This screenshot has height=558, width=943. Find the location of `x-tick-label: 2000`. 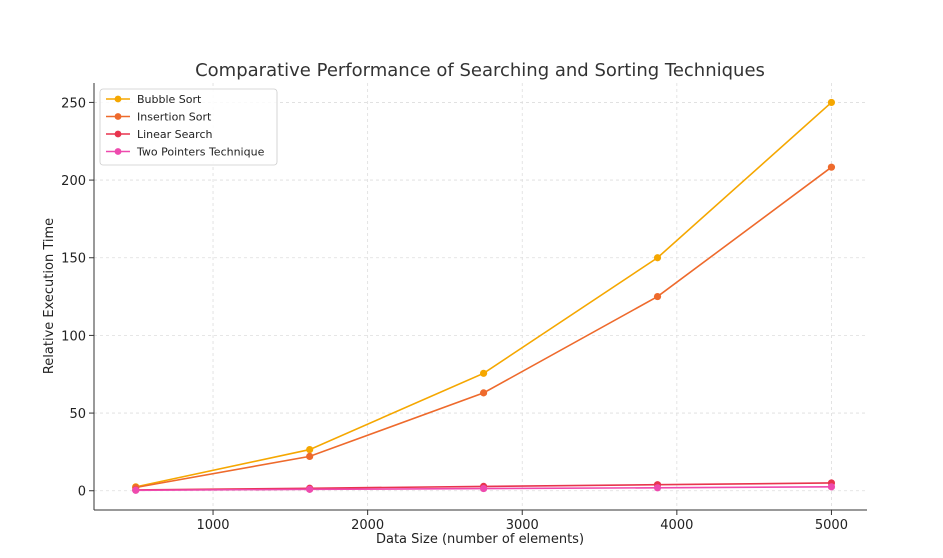

x-tick-label: 2000 is located at coordinates (367, 525).